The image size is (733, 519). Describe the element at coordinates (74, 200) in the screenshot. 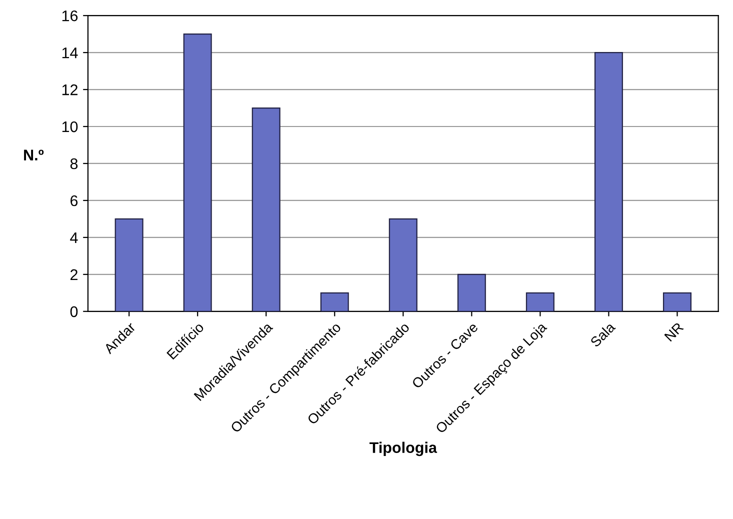

I see `y-tick-label: 6` at that location.